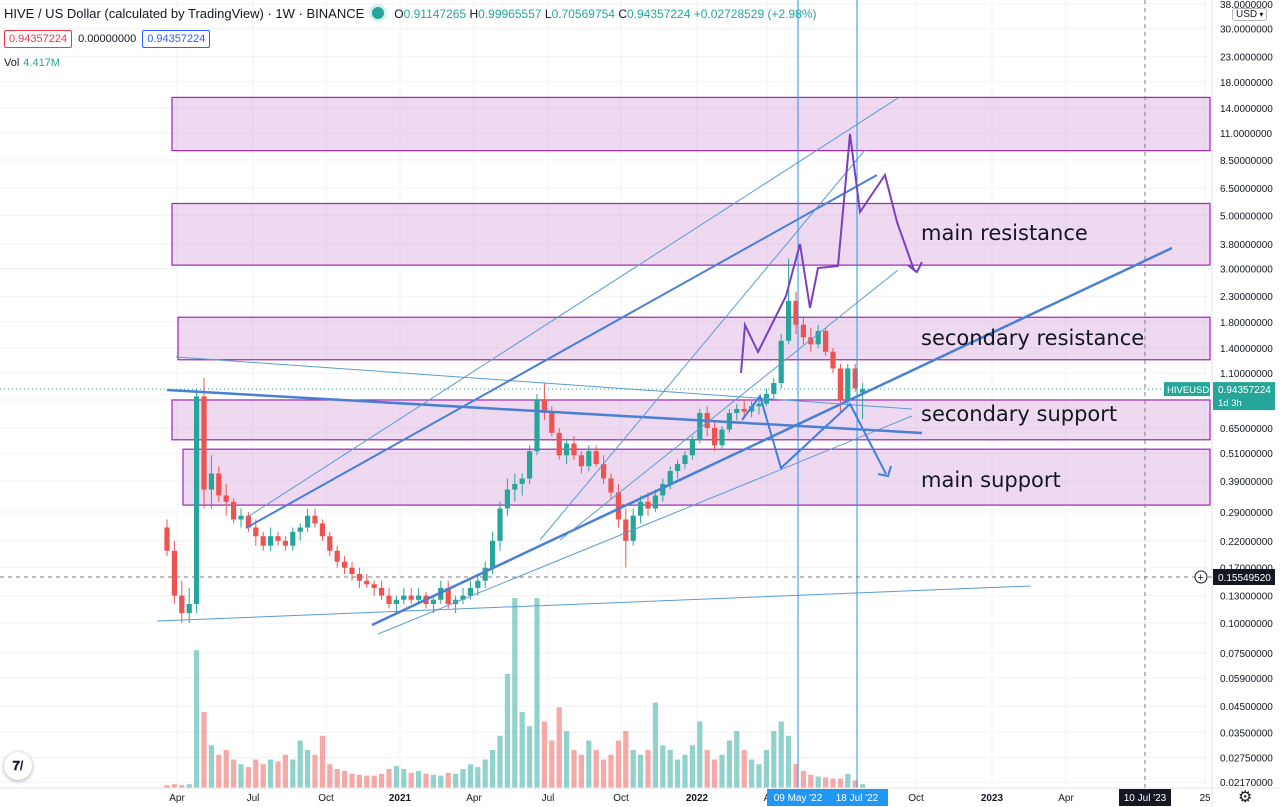 The image size is (1280, 807). Describe the element at coordinates (41, 63) in the screenshot. I see `volume-value: 4.417M` at that location.